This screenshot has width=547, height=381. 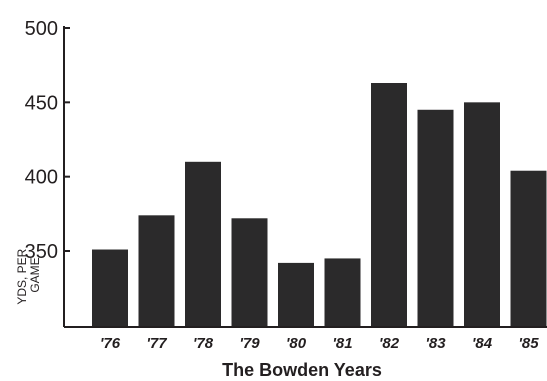 I want to click on x-tick-label: '85, so click(x=528, y=343).